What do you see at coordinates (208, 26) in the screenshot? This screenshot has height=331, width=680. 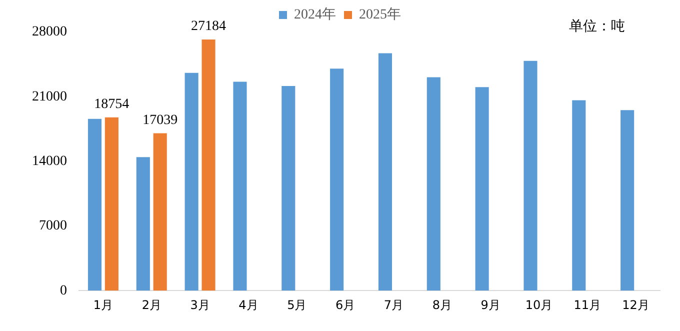 I see `data-label: 27184` at bounding box center [208, 26].